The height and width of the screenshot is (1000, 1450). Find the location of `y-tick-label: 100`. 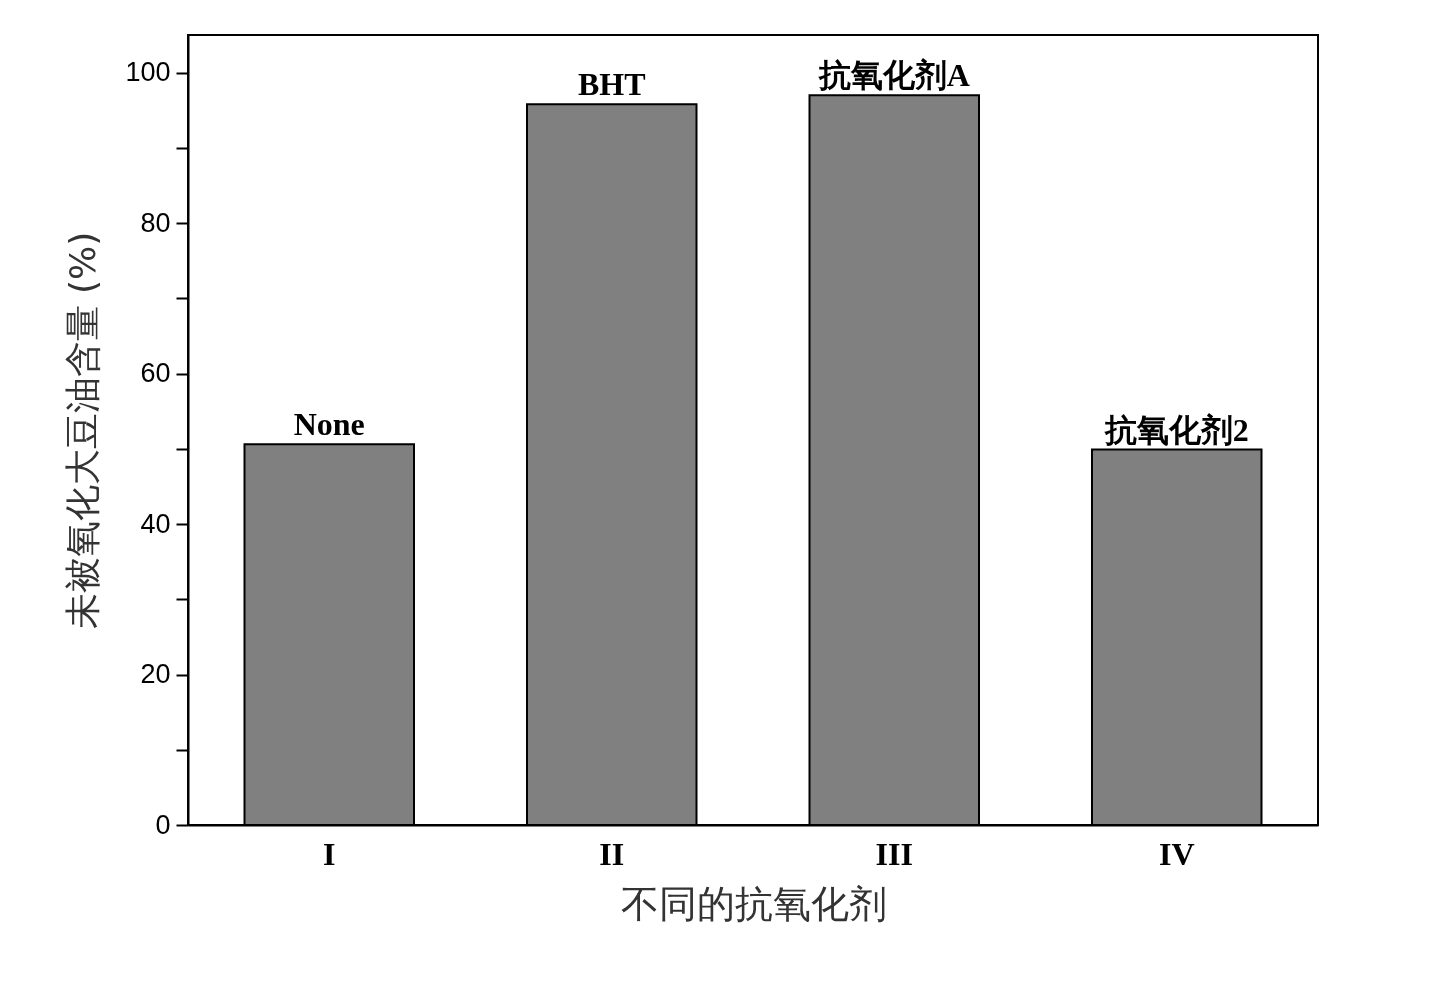

y-tick-label: 100 is located at coordinates (148, 72).